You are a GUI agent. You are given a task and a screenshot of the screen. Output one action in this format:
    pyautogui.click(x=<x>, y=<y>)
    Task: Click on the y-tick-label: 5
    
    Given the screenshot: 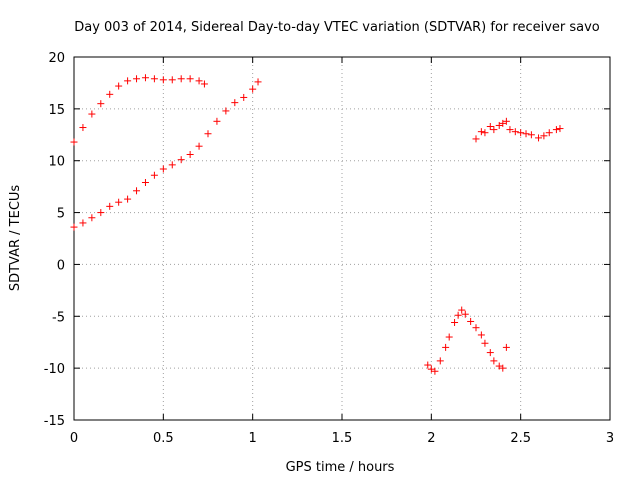 What is the action you would take?
    pyautogui.click(x=61, y=214)
    